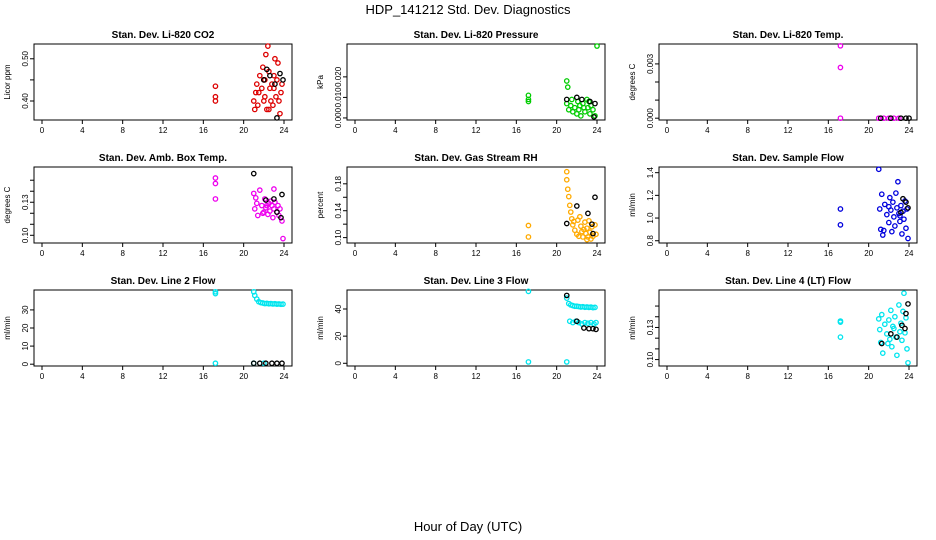 The width and height of the screenshot is (936, 540). I want to click on y-tick-label: 40, so click(338, 308).